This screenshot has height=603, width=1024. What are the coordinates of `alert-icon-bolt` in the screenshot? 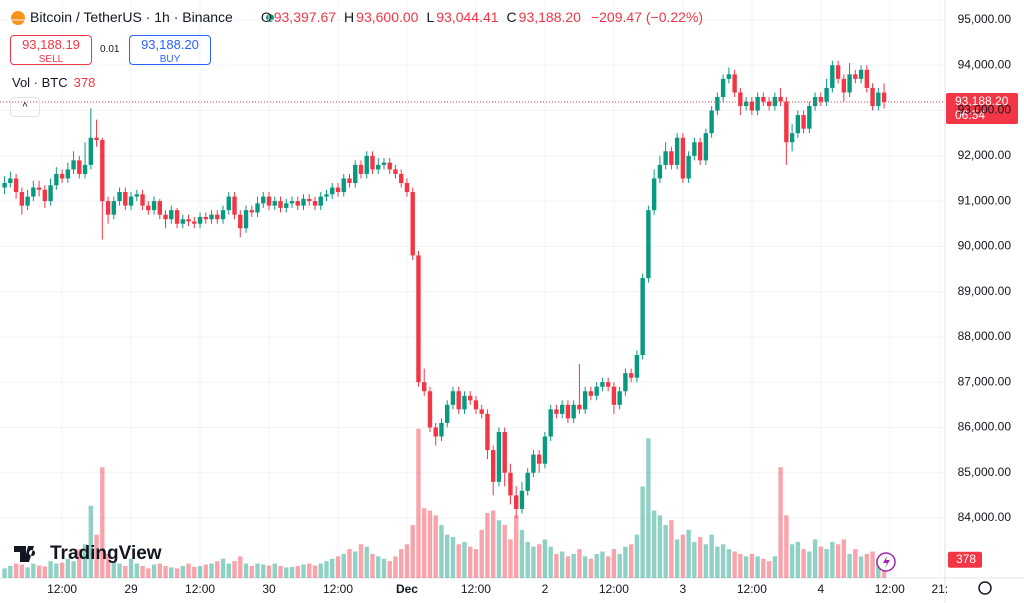 It's located at (886, 562).